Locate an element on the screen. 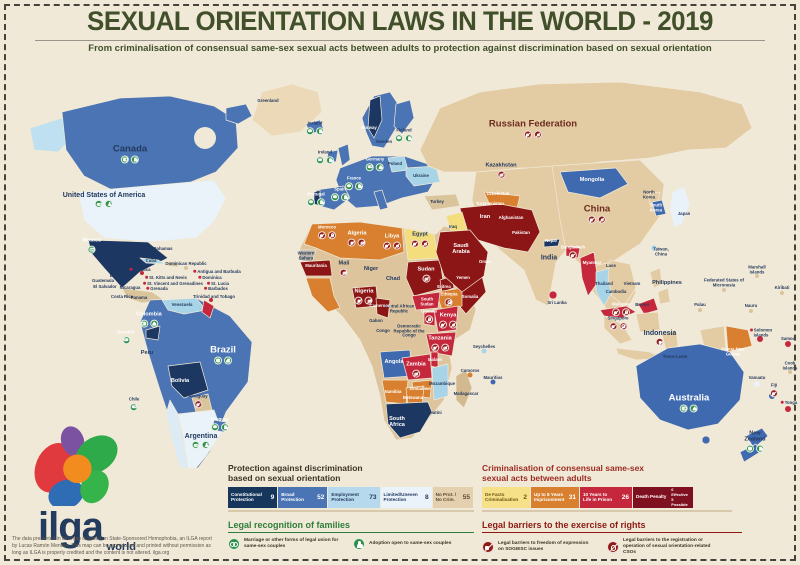 This screenshot has width=800, height=565. legend-chip: Up to 8 Years Imprisonment 31 is located at coordinates (555, 497).